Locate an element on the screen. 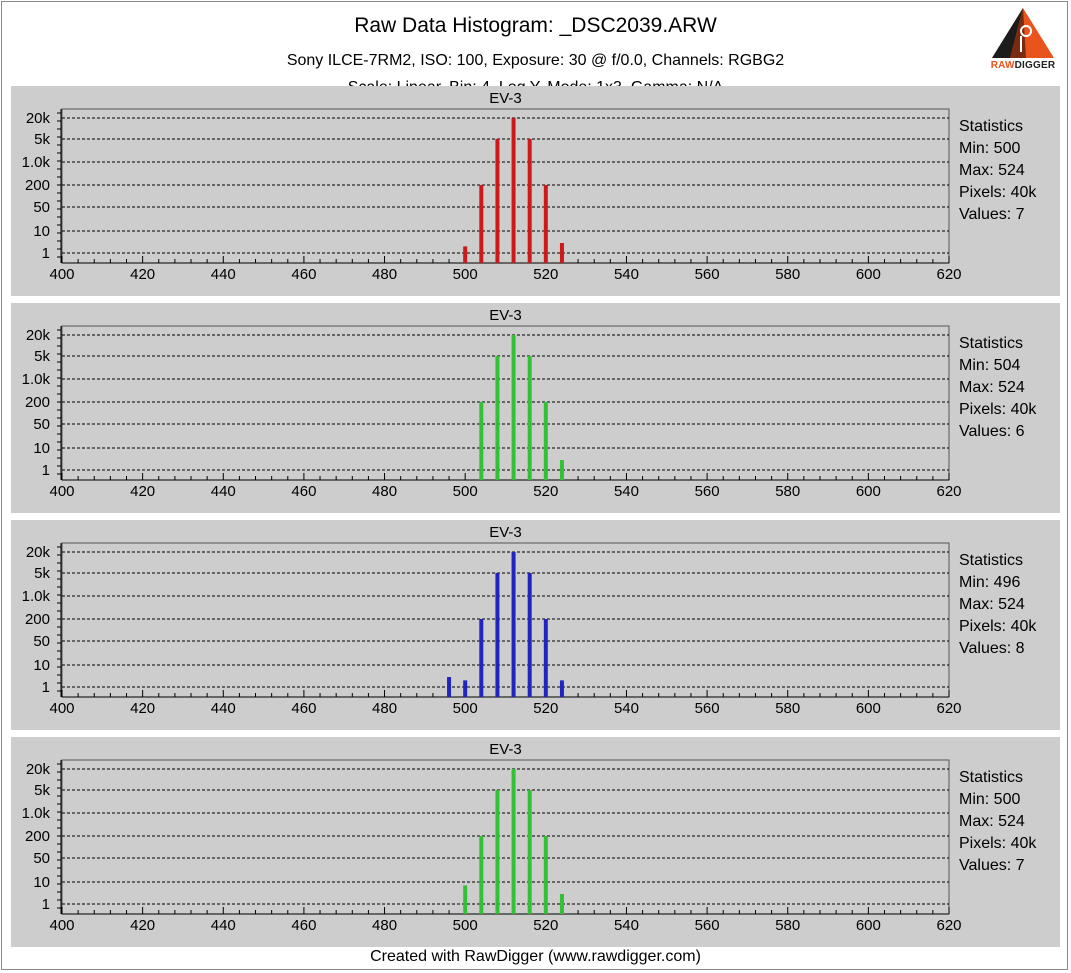  stats-min: Min: 496 is located at coordinates (990, 582).